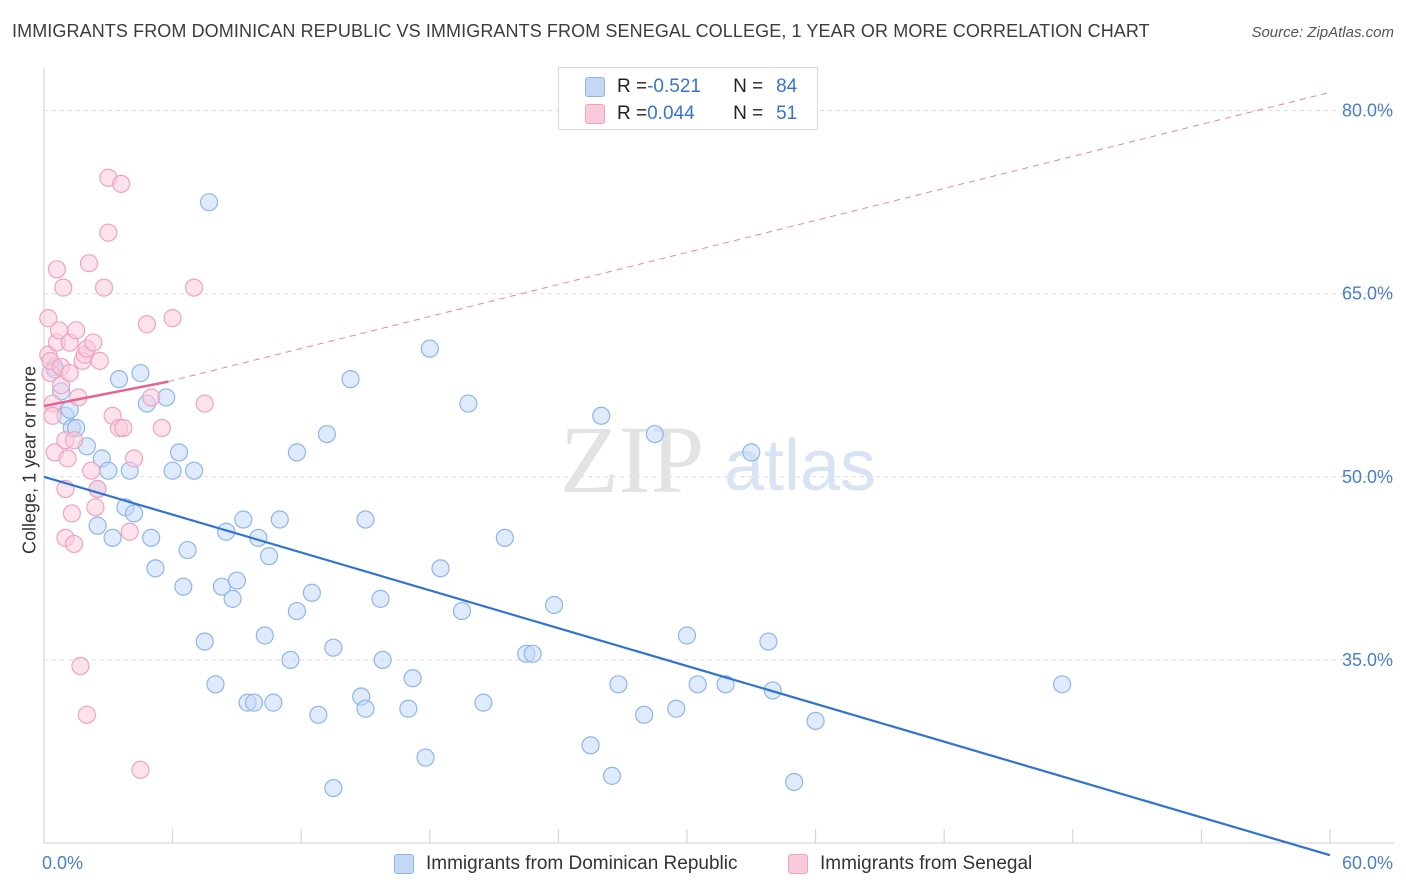 The height and width of the screenshot is (892, 1406). Describe the element at coordinates (566, 864) in the screenshot. I see `series-legend-item-0: Immigrants from Dominican Republic` at that location.